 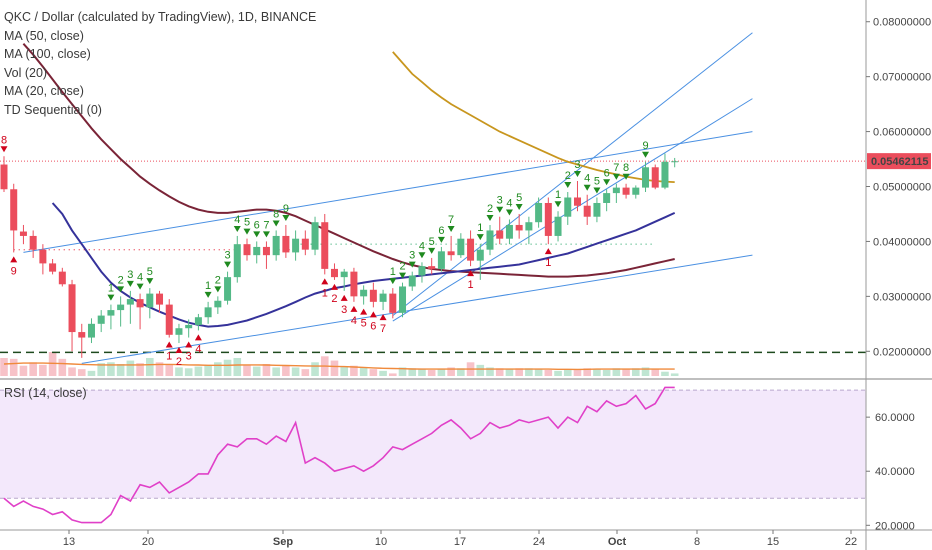 What do you see at coordinates (607, 173) in the screenshot?
I see `td-count-label: 6` at bounding box center [607, 173].